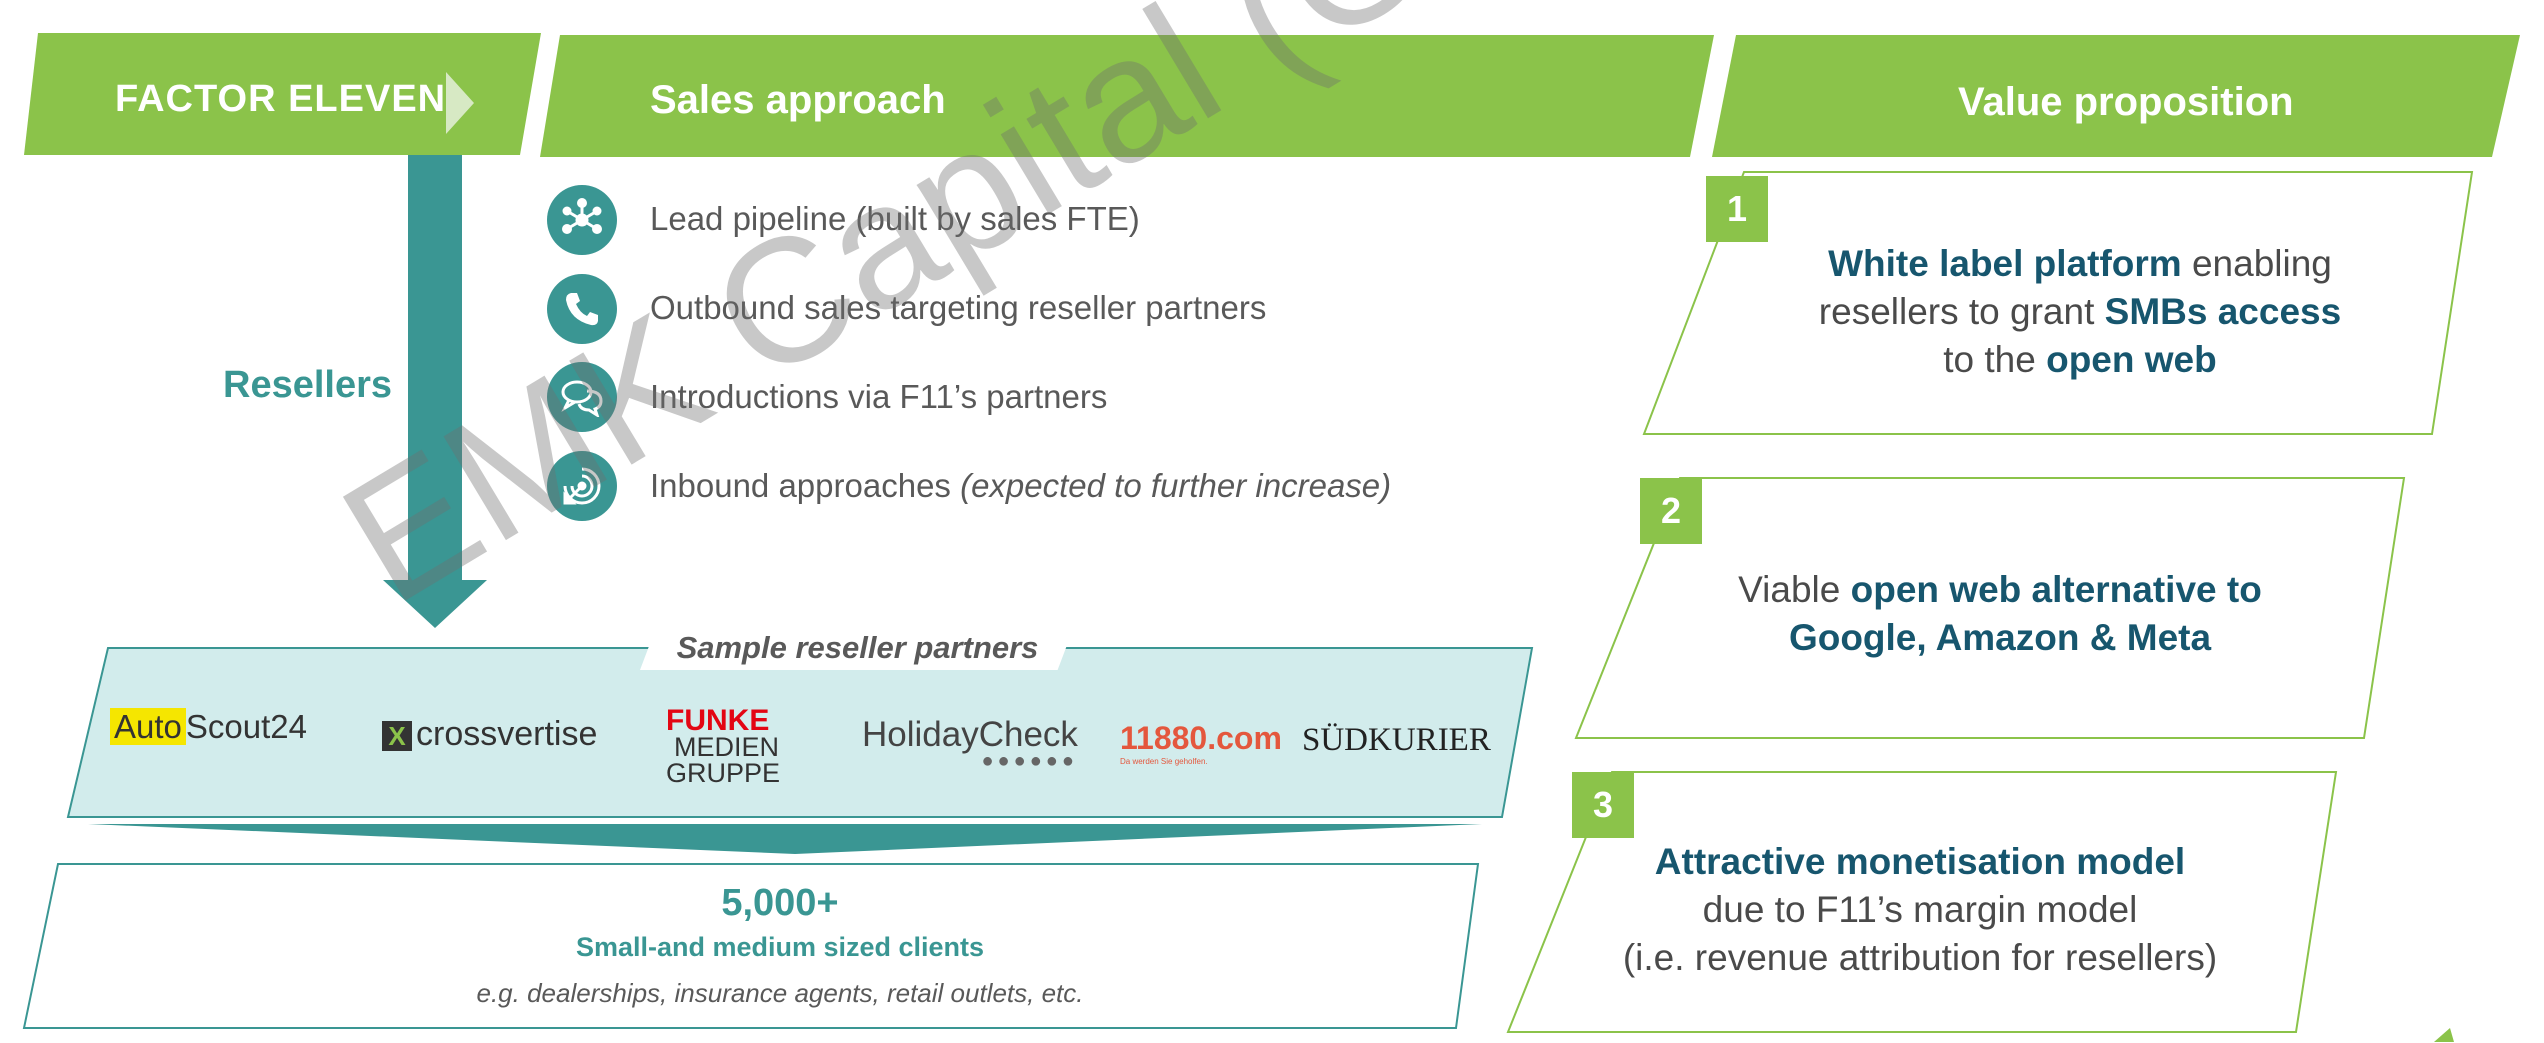 This screenshot has height=1043, width=2544. What do you see at coordinates (805, 485) in the screenshot?
I see `inbound-text: Inbound approaches` at bounding box center [805, 485].